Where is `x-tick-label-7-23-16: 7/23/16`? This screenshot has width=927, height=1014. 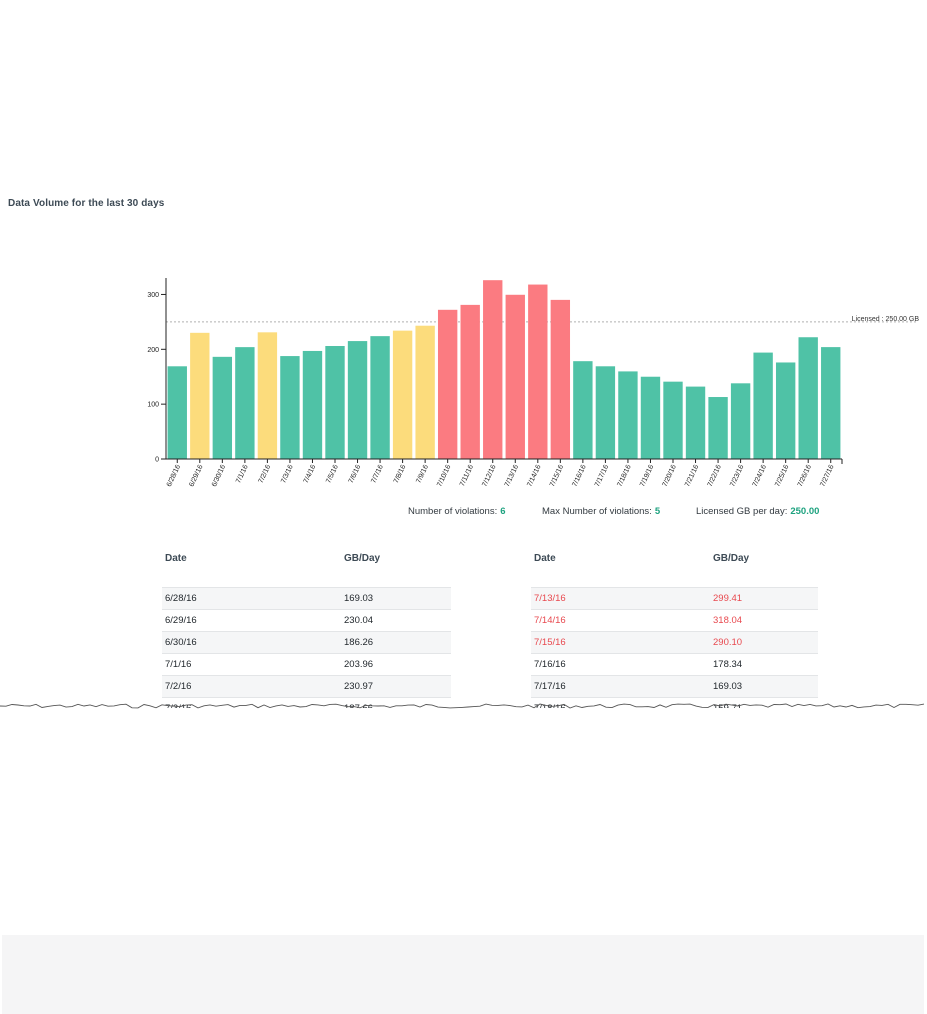
x-tick-label-7-23-16: 7/23/16 is located at coordinates (737, 476).